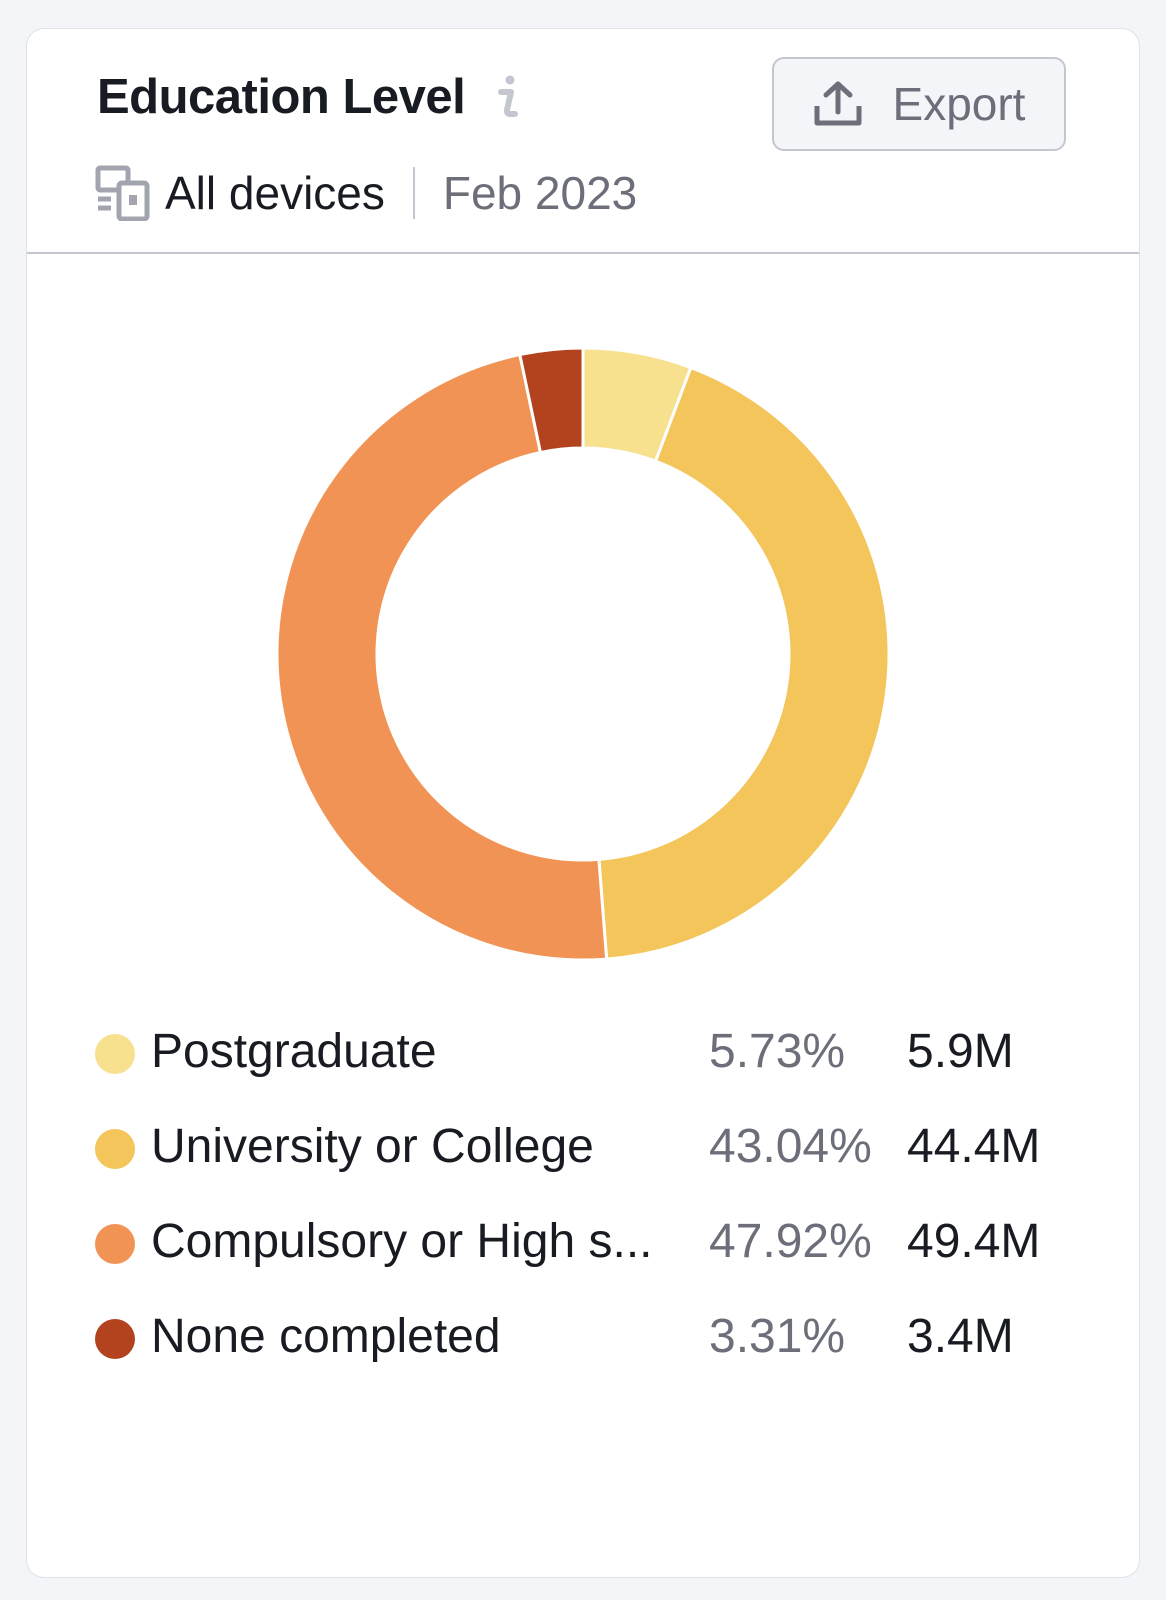 The width and height of the screenshot is (1166, 1600). Describe the element at coordinates (584, 1339) in the screenshot. I see `legend-row: None completed 3.31% 3.4M` at that location.